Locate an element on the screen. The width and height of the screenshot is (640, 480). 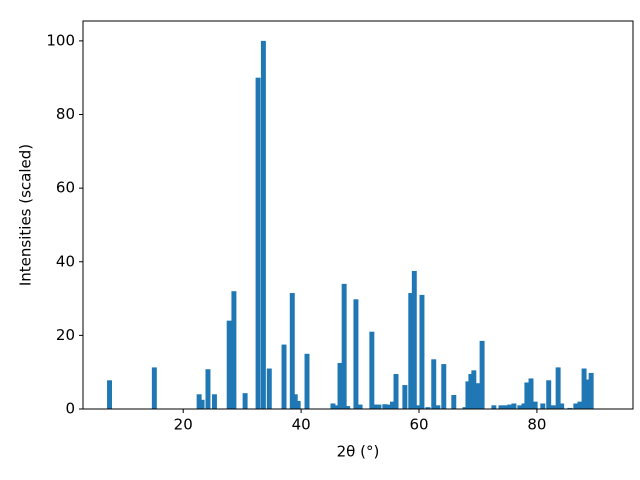
x-tick-label: 20 is located at coordinates (183, 425).